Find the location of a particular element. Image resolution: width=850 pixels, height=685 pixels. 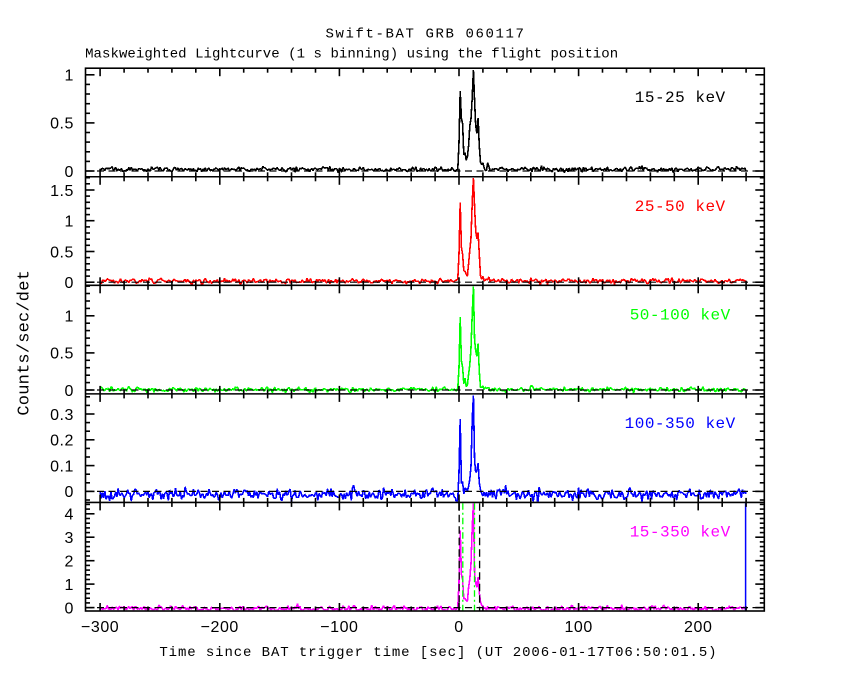

svg-text: −100 is located at coordinates (339, 627).